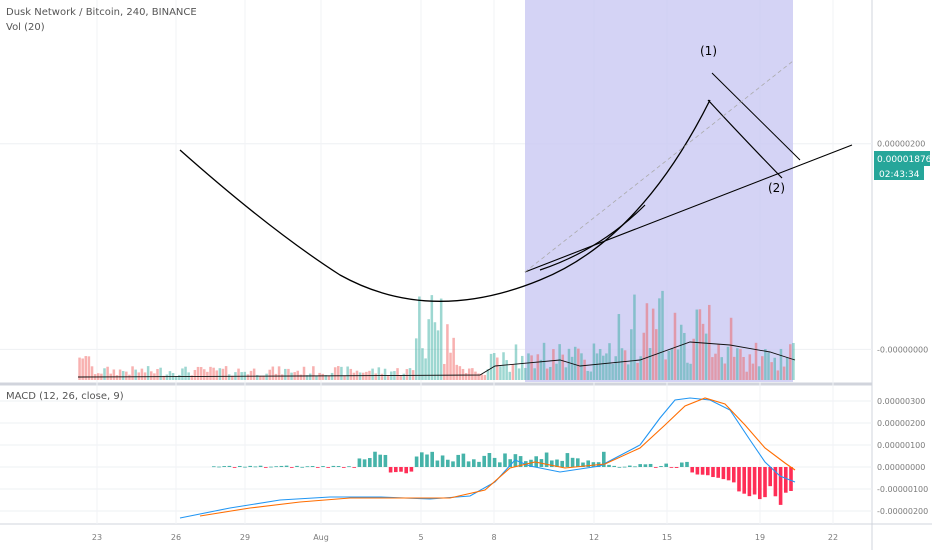 The image size is (932, 550). I want to click on countdown-value: 02:43:34, so click(899, 175).